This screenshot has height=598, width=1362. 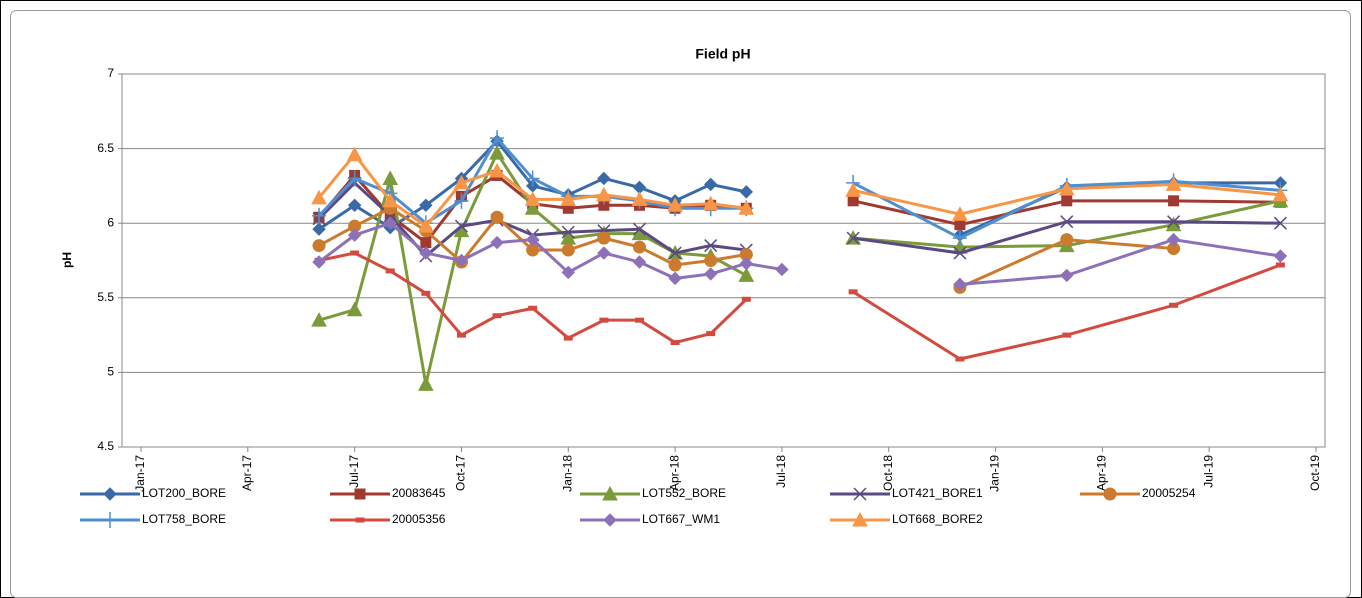 What do you see at coordinates (419, 519) in the screenshot?
I see `legend-label: 20005356` at bounding box center [419, 519].